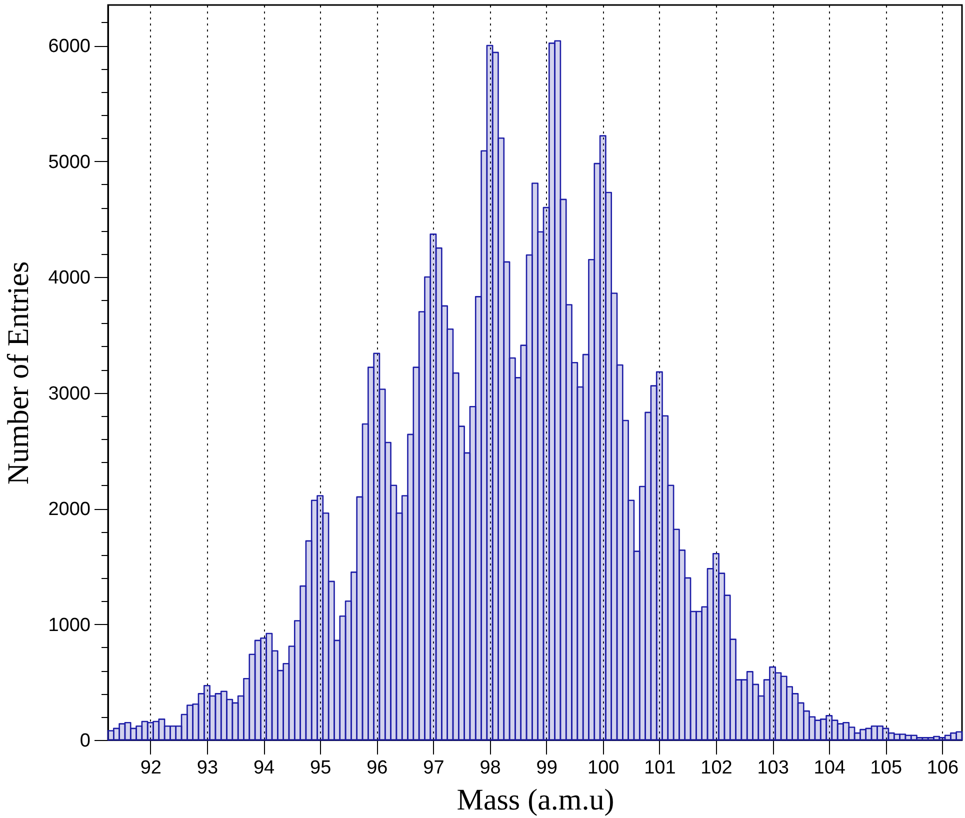 The image size is (965, 818). What do you see at coordinates (660, 768) in the screenshot?
I see `x-tick-label: 101` at bounding box center [660, 768].